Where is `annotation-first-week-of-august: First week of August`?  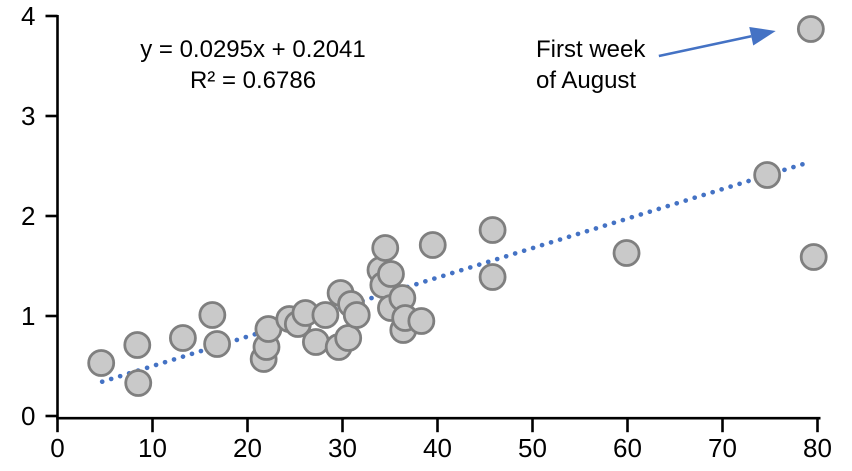
annotation-first-week-of-august: First week of August is located at coordinates (590, 65).